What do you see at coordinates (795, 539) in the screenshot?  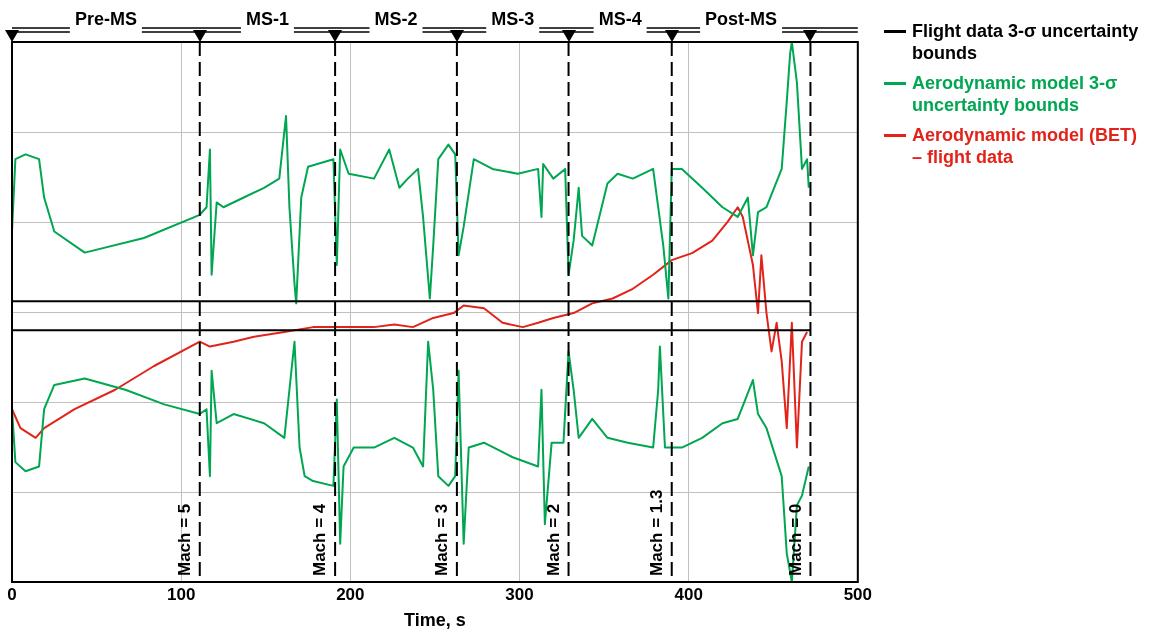 I see `annotation: Mach = 0` at bounding box center [795, 539].